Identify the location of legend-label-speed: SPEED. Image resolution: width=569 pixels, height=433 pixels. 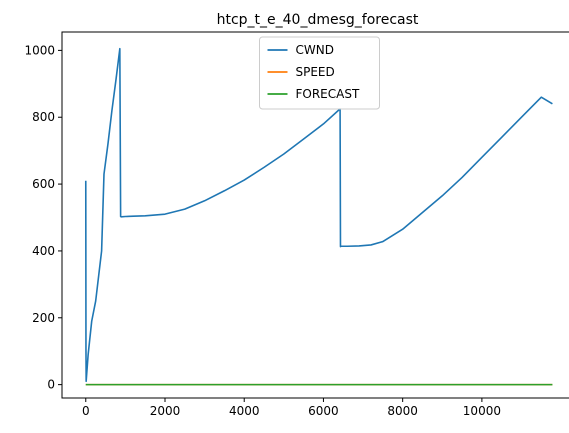
(315, 72).